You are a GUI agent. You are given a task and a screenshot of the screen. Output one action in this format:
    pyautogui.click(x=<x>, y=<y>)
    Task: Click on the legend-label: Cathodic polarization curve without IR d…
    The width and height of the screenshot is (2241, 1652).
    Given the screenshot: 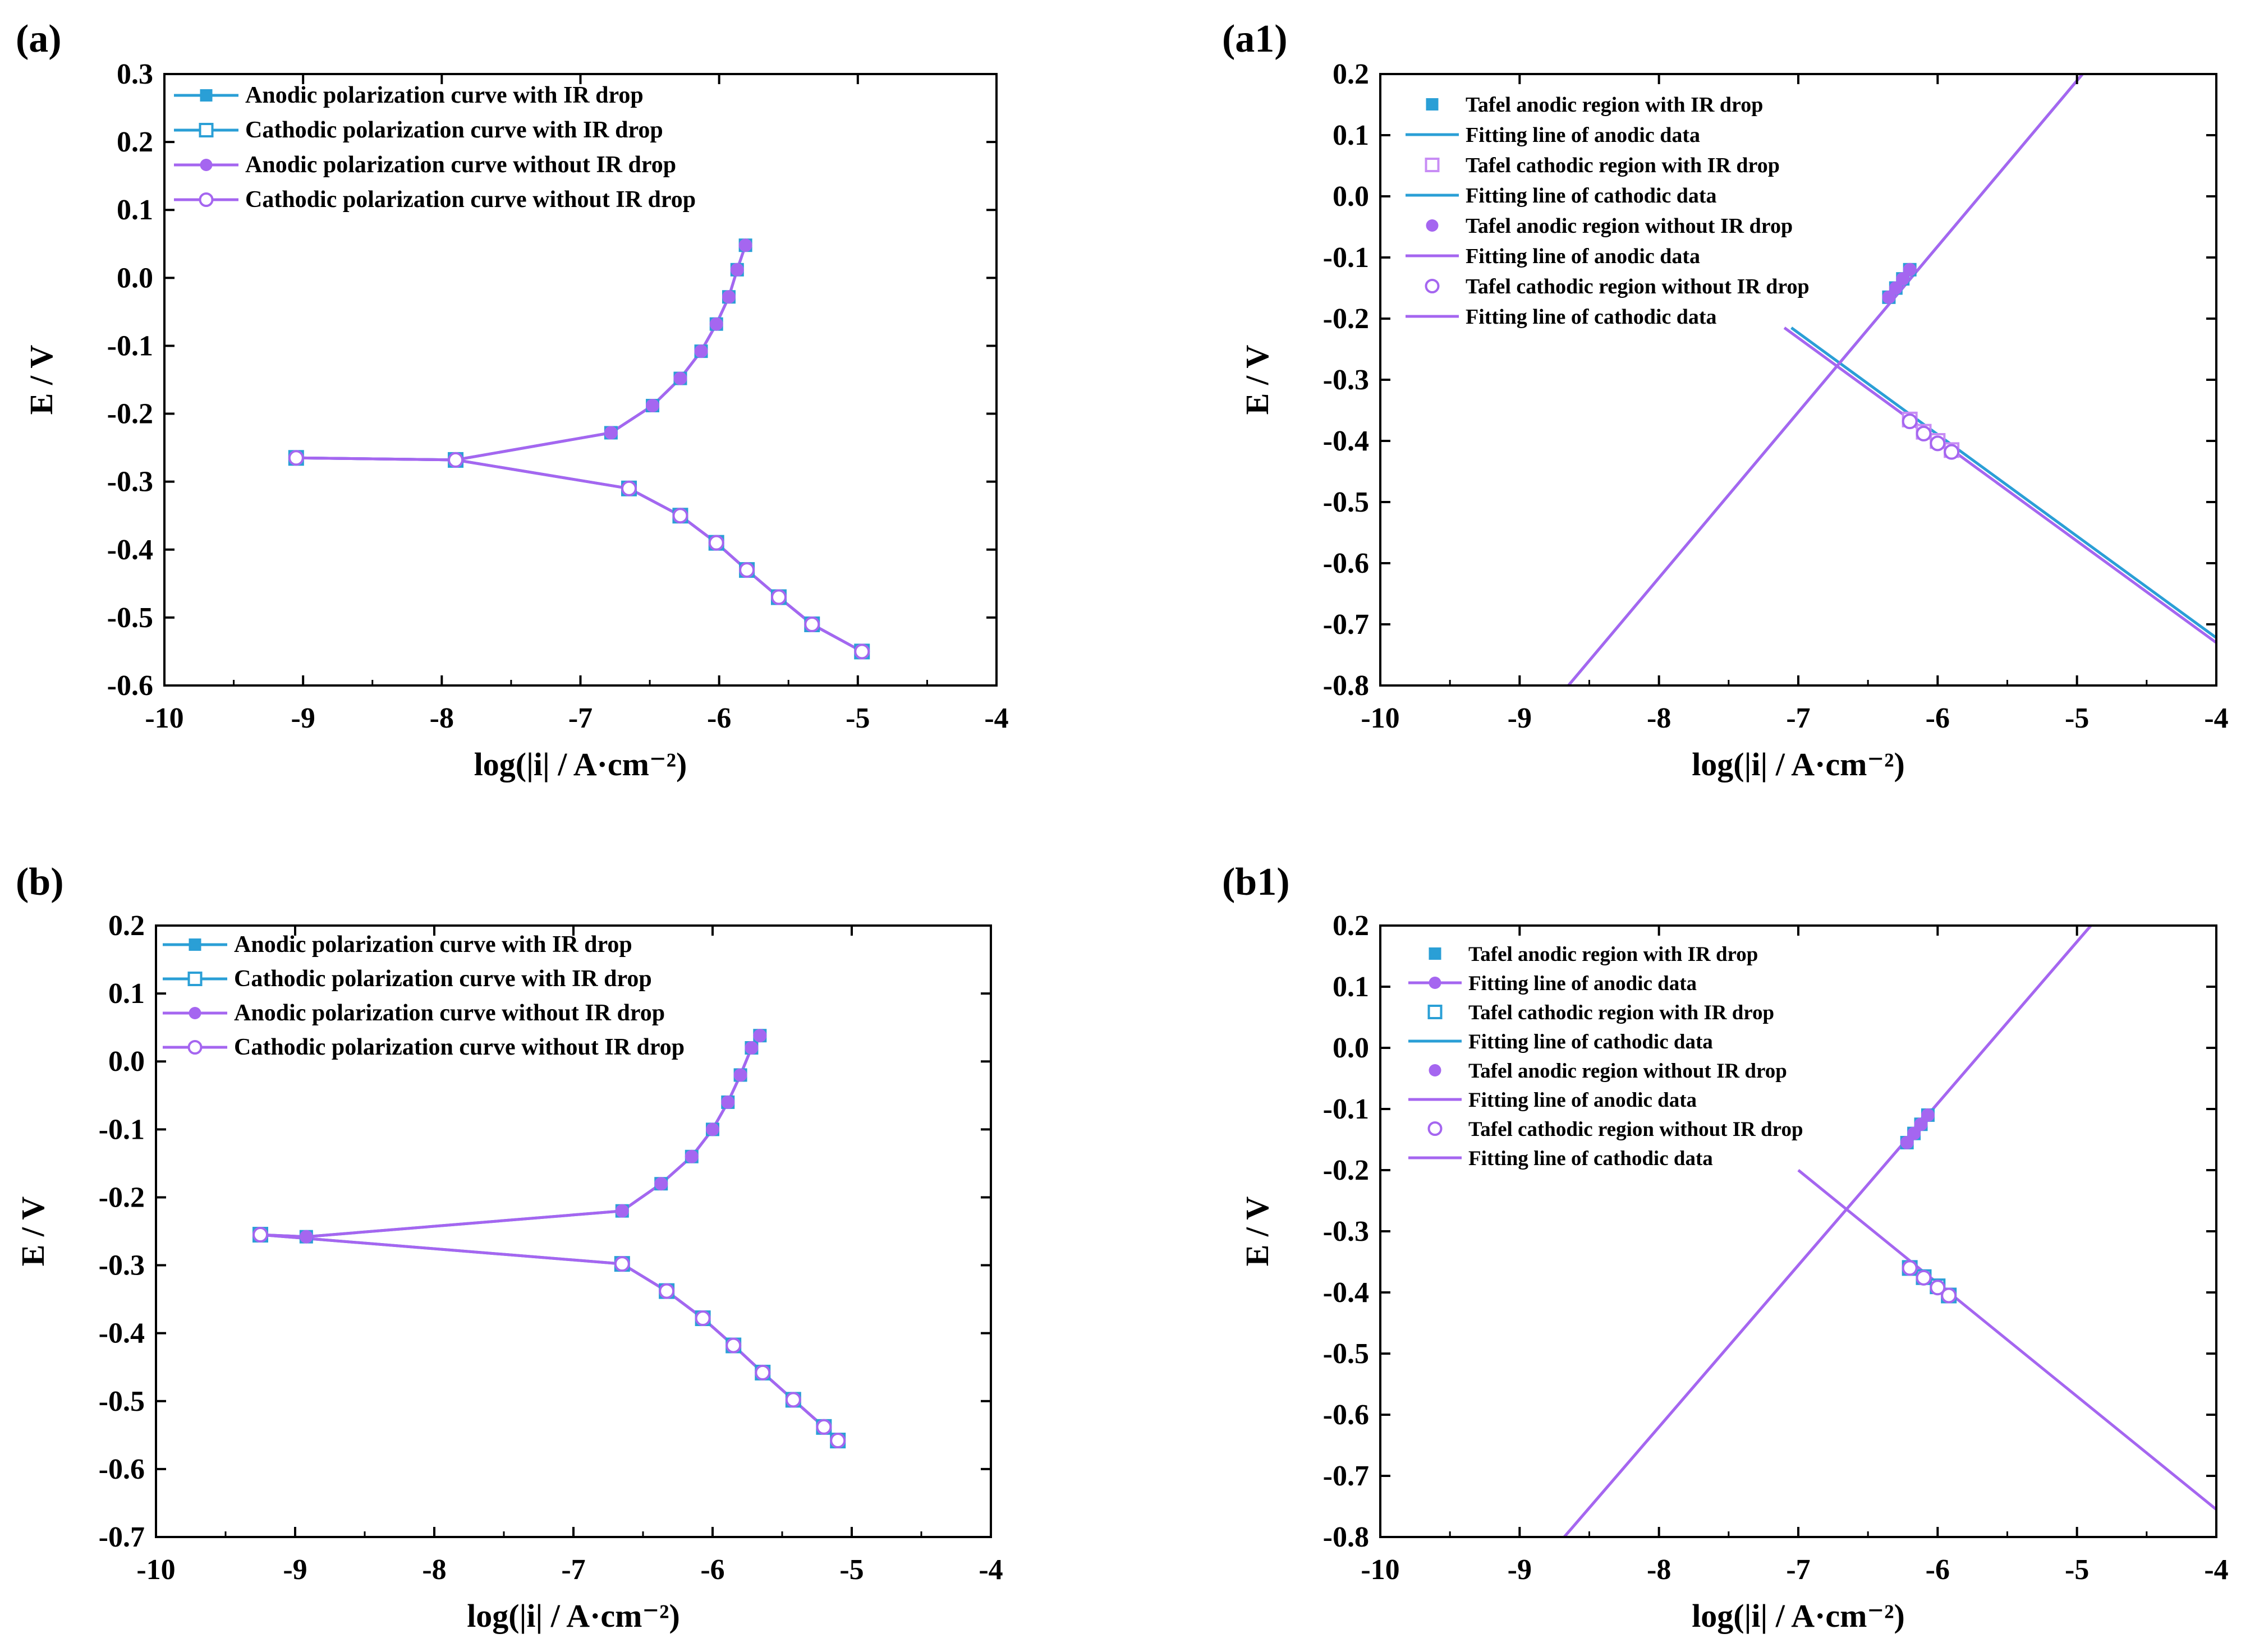 What is the action you would take?
    pyautogui.click(x=471, y=200)
    